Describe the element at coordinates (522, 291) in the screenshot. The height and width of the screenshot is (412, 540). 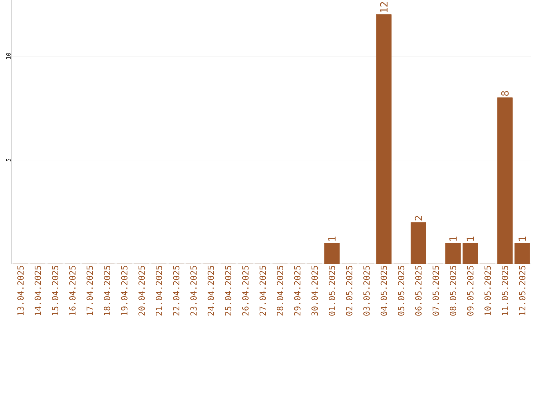
I see `x-tick-label: 12.05.2025` at that location.